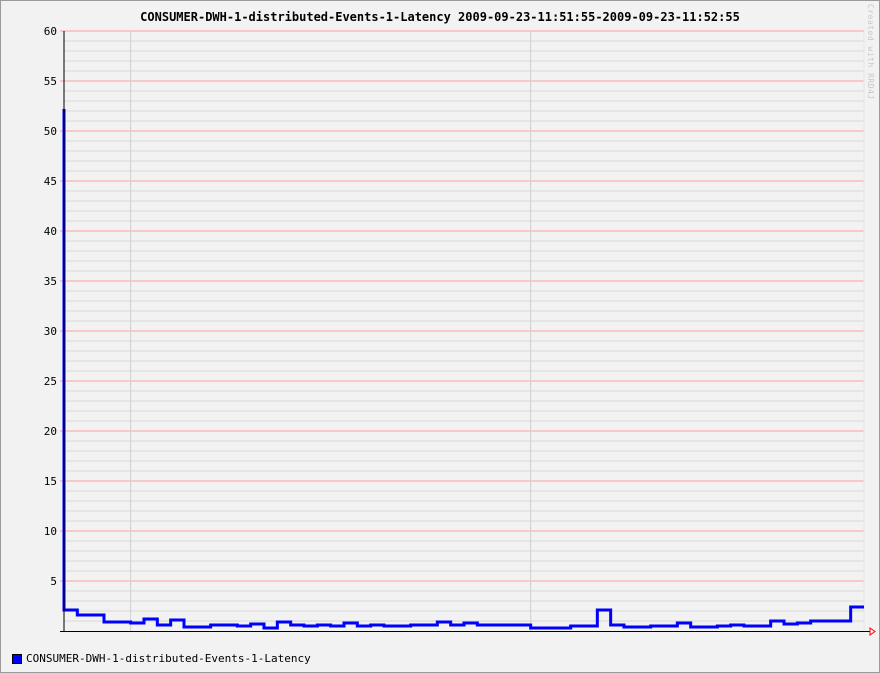 The height and width of the screenshot is (673, 880). Describe the element at coordinates (50, 381) in the screenshot. I see `y-tick-label: 25` at that location.